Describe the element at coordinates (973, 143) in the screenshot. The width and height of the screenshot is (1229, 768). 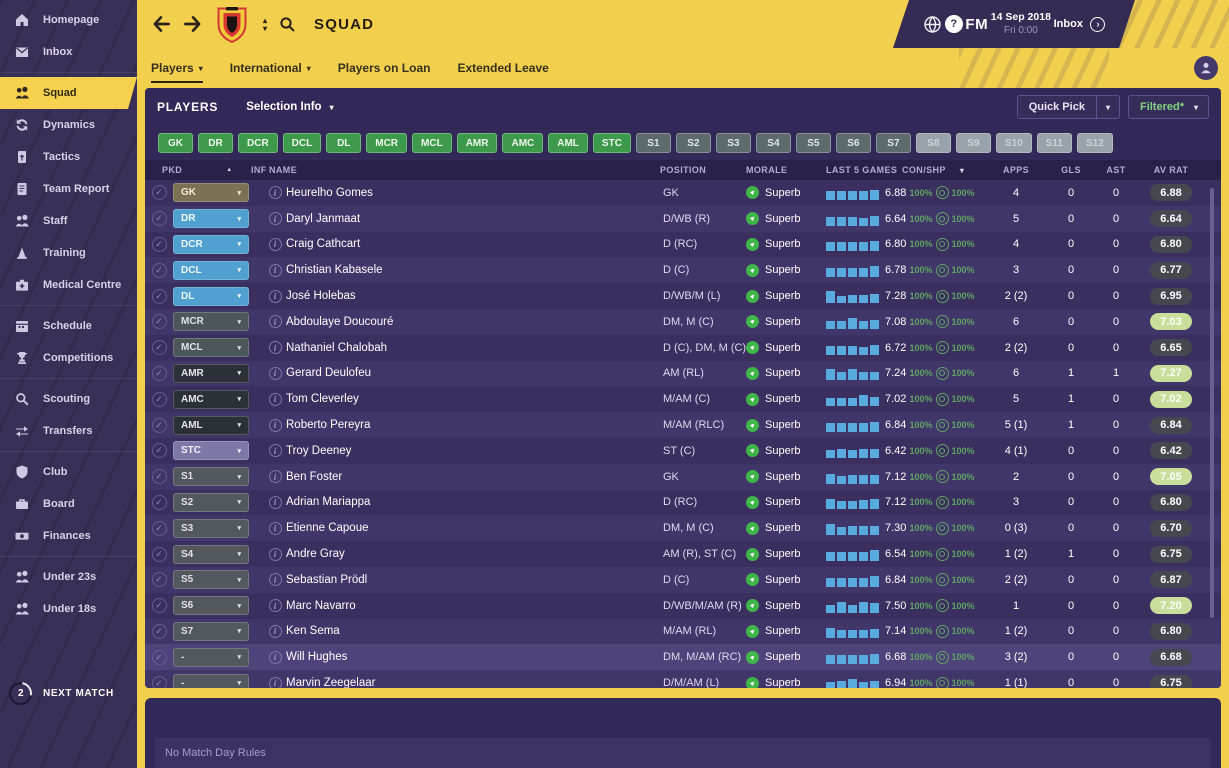
I see `position-filter-s9: S9` at that location.